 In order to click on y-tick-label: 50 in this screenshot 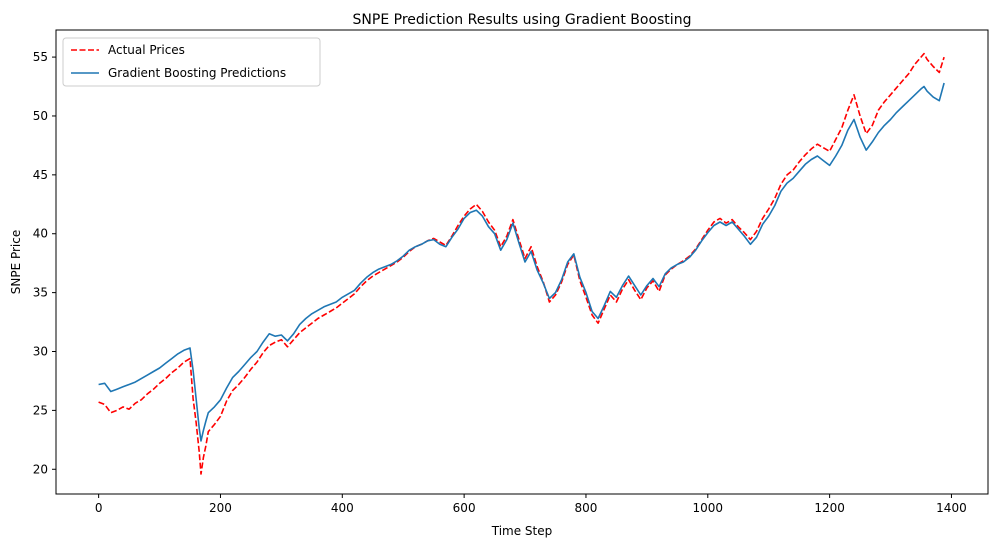, I will do `click(40, 116)`.